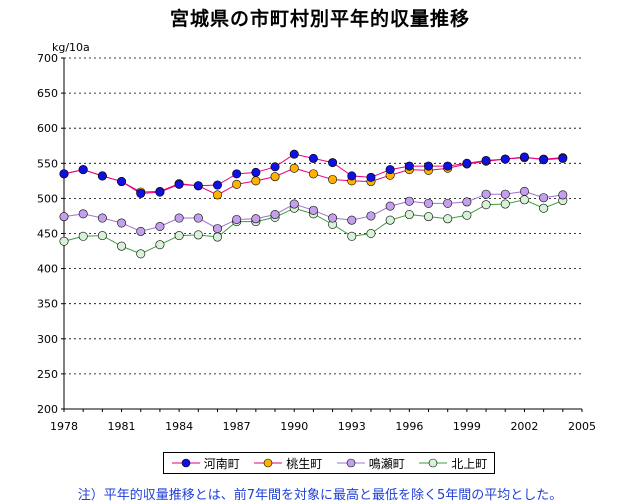 The image size is (640, 504). Describe the element at coordinates (141, 254) in the screenshot. I see `point-kitakami-1982` at that location.